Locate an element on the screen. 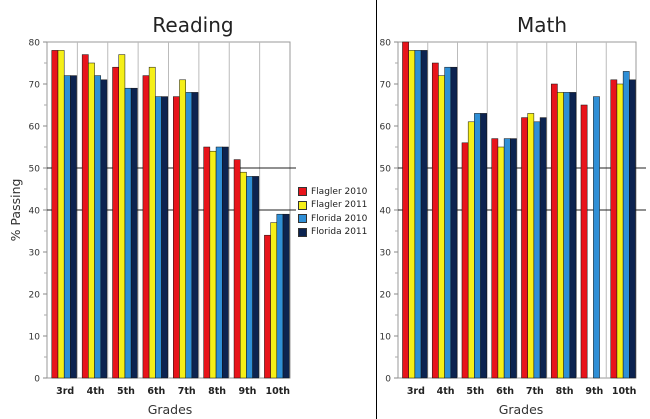 The image size is (650, 419). bar-flagler-2010-10th is located at coordinates (267, 306).